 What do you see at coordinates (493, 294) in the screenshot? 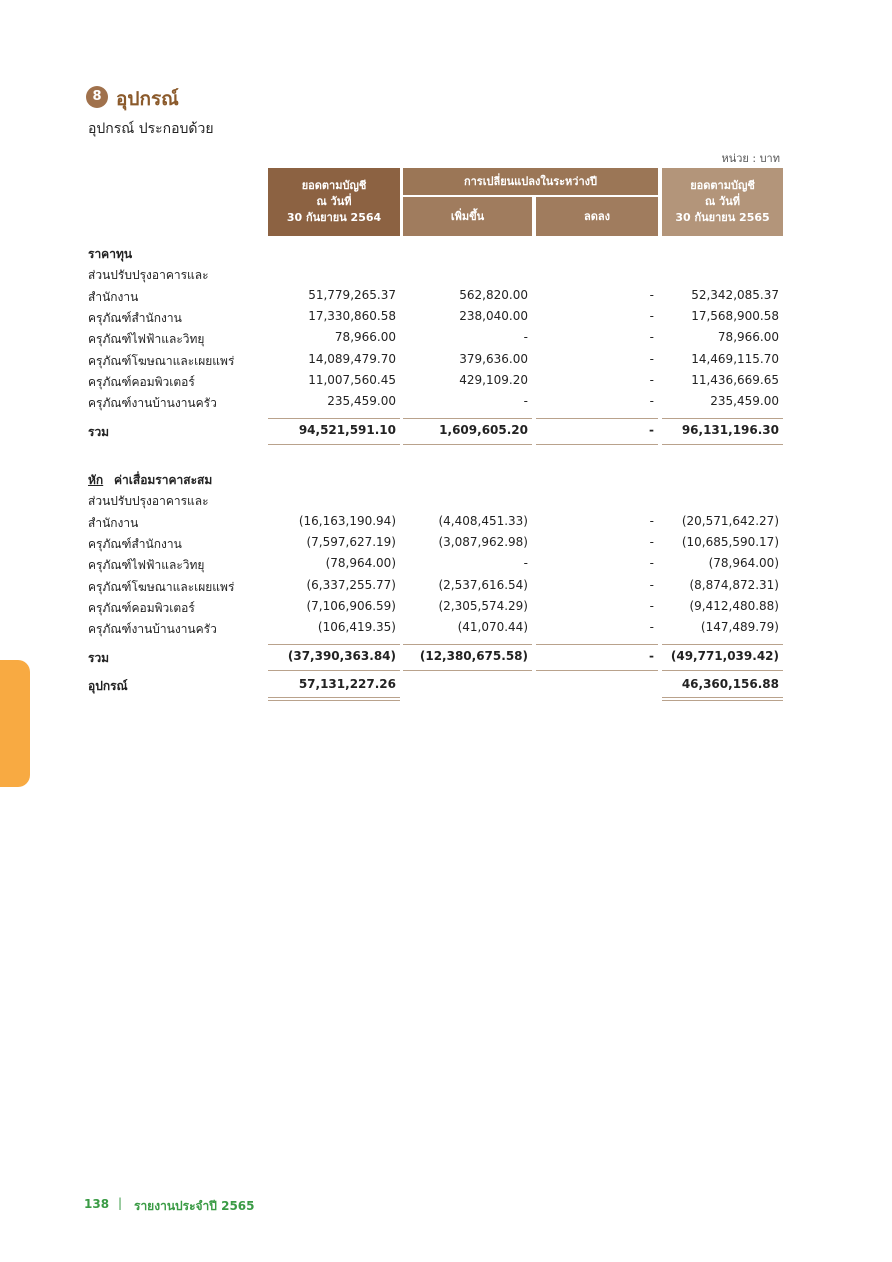
I see `cell: 562,820.00` at bounding box center [493, 294].